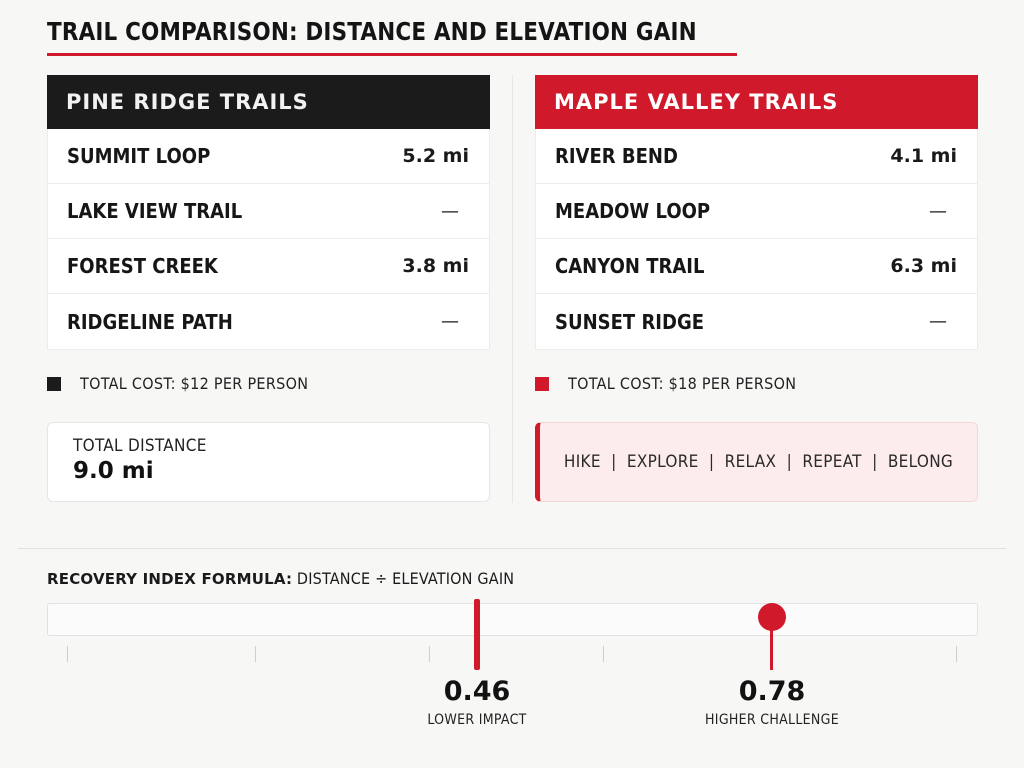 This screenshot has width=1024, height=768. Describe the element at coordinates (113, 471) in the screenshot. I see `total-distance-value: 9.0 mi` at that location.